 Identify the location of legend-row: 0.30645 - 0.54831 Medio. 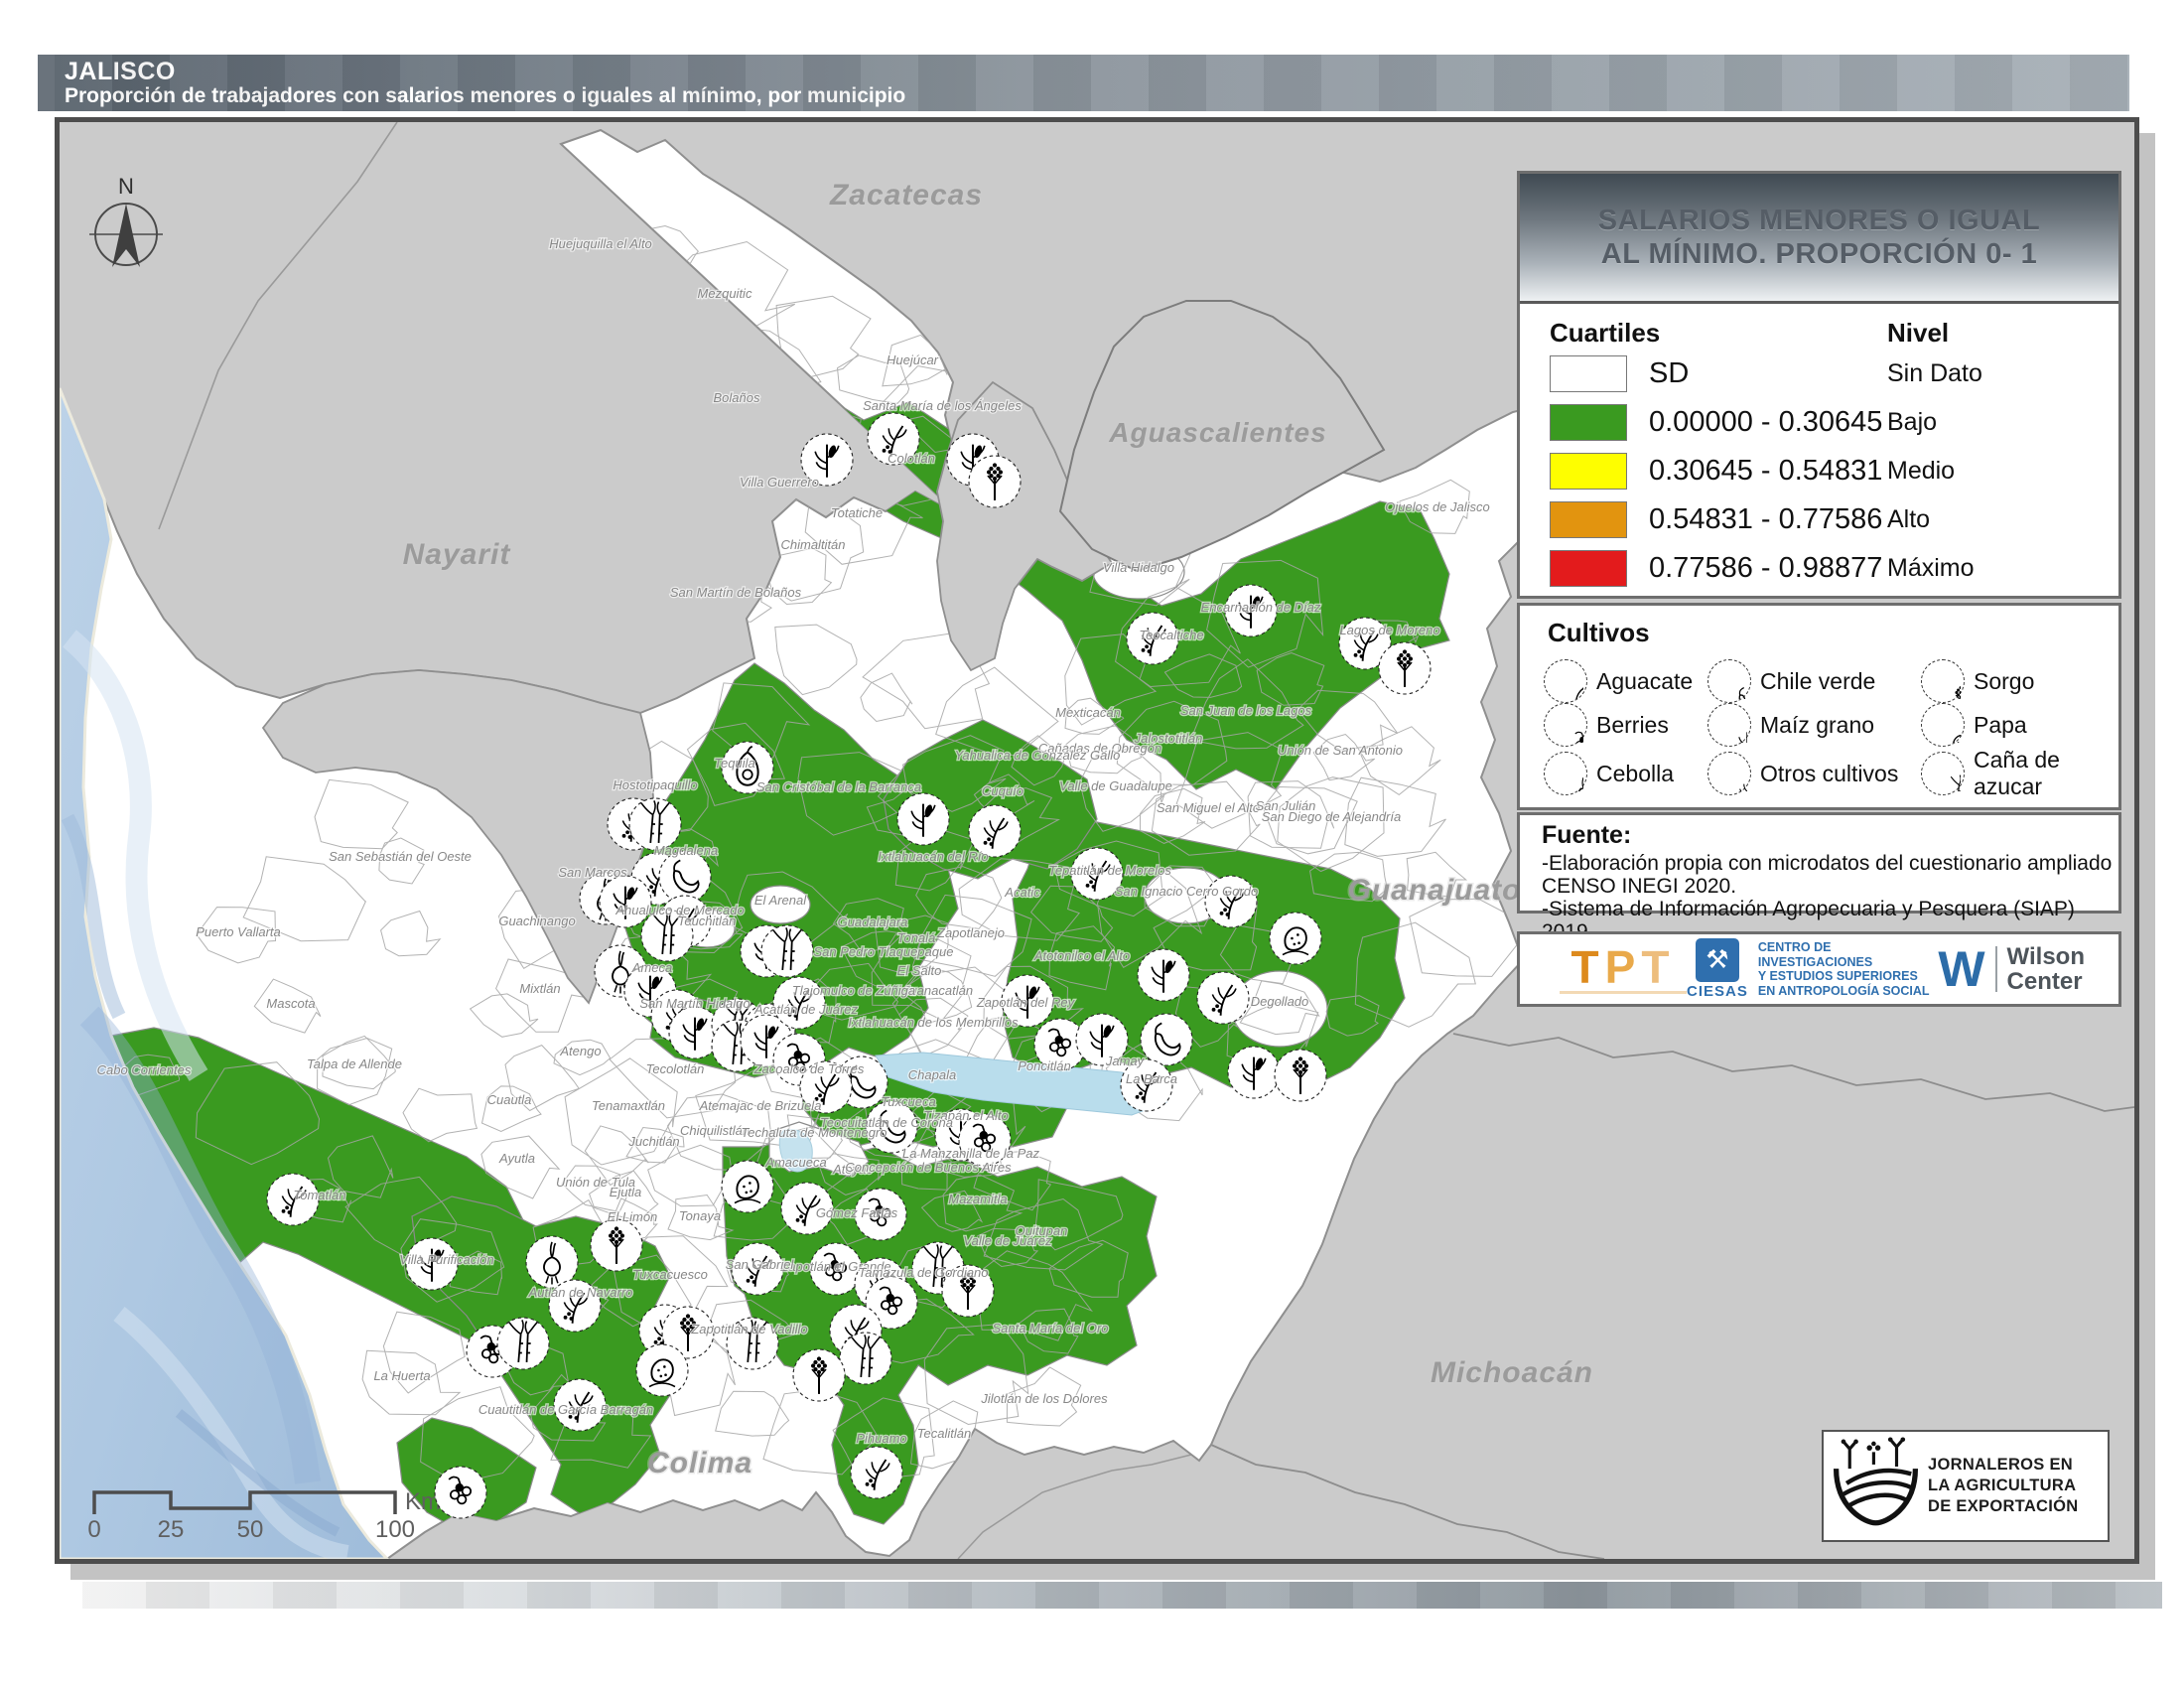
(1834, 471).